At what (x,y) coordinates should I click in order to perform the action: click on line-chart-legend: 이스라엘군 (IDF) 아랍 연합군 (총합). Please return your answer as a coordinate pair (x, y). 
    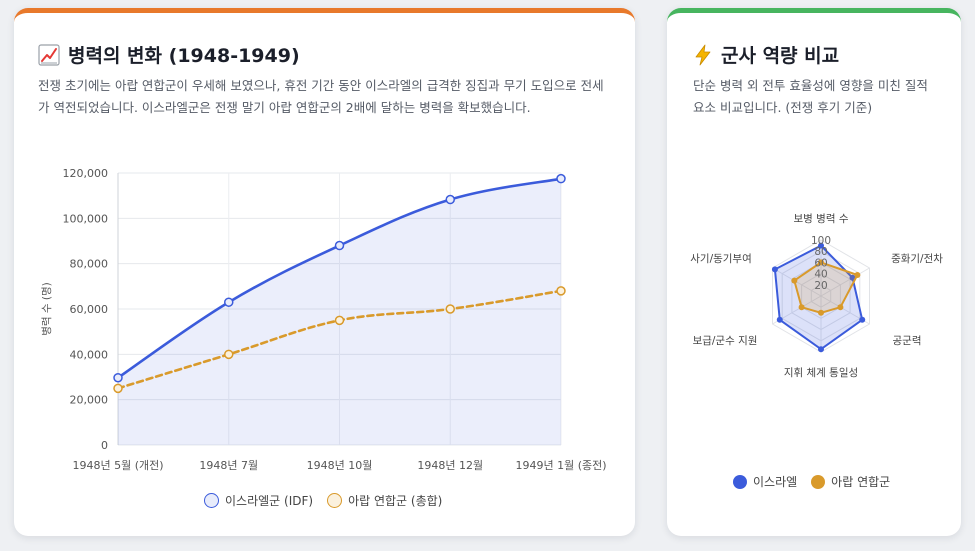
    Looking at the image, I should click on (330, 500).